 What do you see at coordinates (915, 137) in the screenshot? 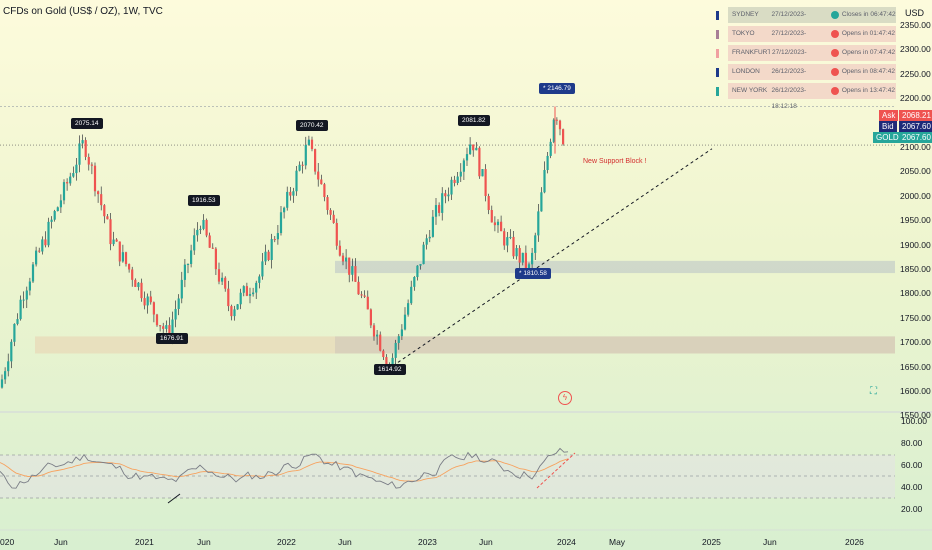
I see `last-price: 2067.60` at bounding box center [915, 137].